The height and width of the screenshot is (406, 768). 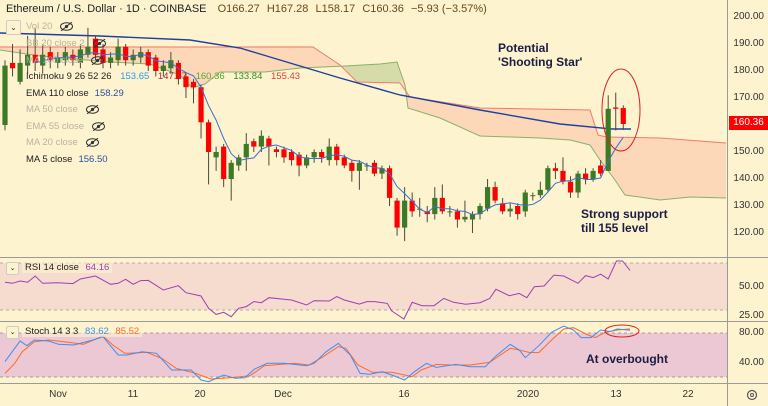 I want to click on stoch-collapse-button: ⌄, so click(x=12, y=332).